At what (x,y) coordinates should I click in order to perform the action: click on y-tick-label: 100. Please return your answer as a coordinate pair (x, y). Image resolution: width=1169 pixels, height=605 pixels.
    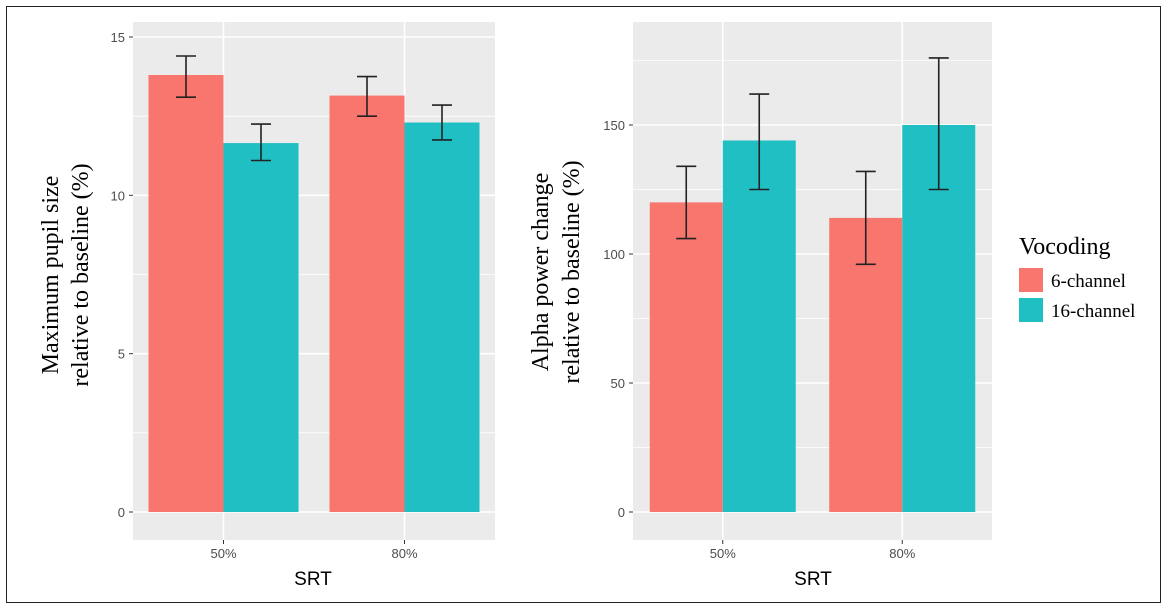
    Looking at the image, I should click on (614, 254).